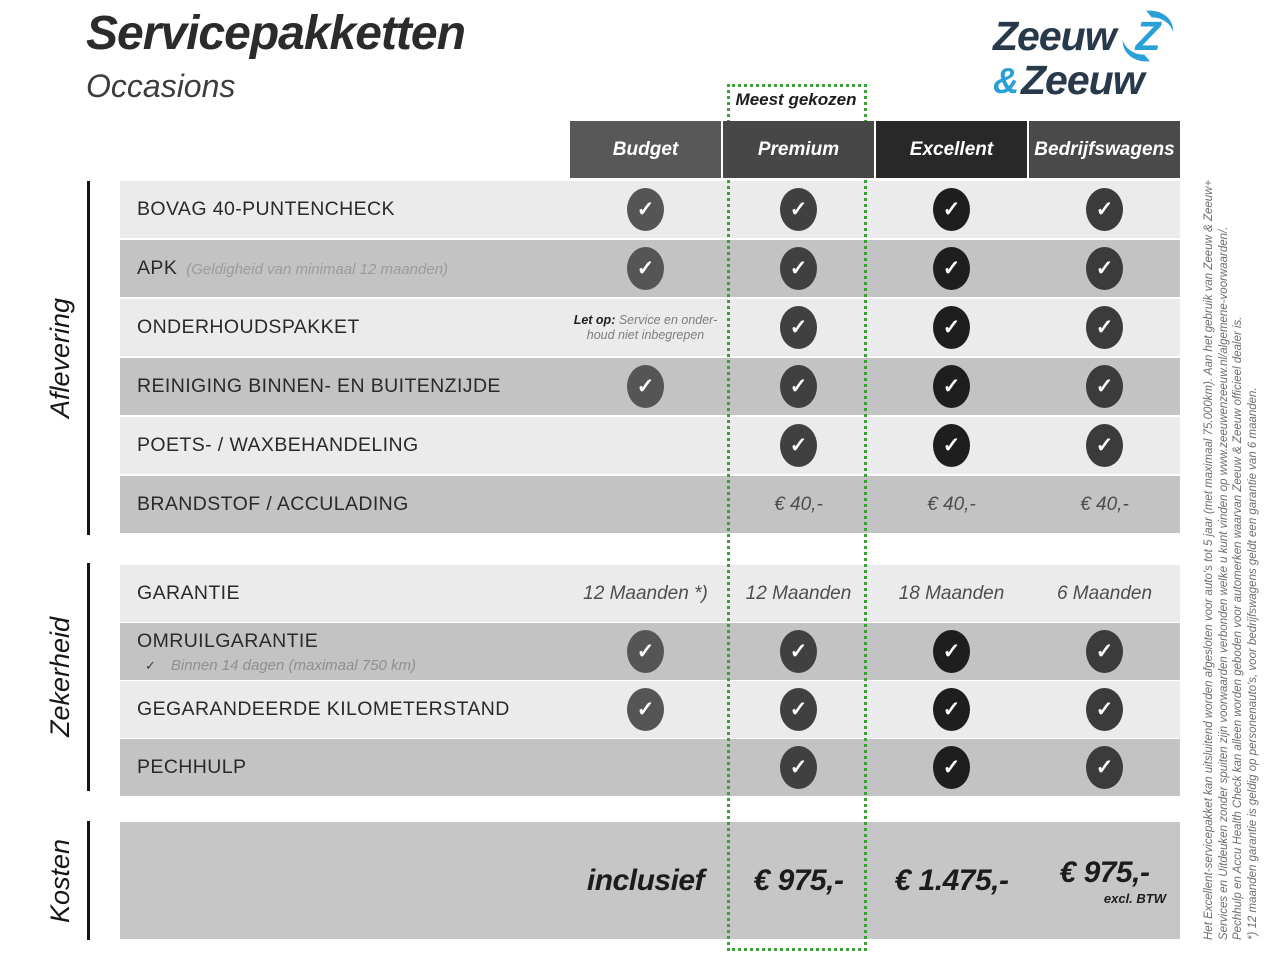 The width and height of the screenshot is (1280, 960). I want to click on row-label: GEGARANDEERDE KILOMETERSTAND, so click(323, 709).